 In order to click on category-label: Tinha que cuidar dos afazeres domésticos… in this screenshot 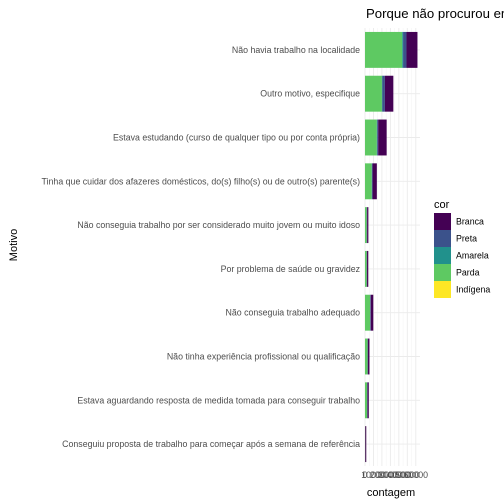, I will do `click(201, 181)`.